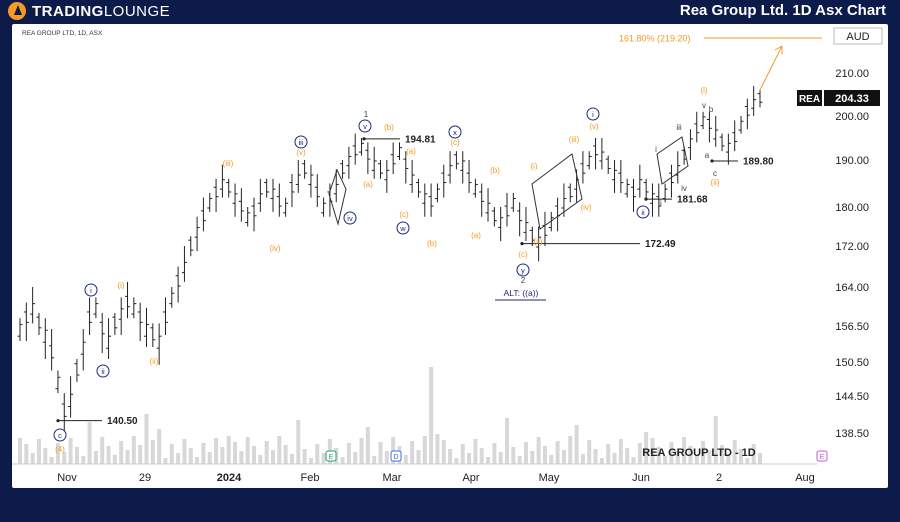 This screenshot has width=900, height=522. I want to click on x-tick-label: 29, so click(145, 478).